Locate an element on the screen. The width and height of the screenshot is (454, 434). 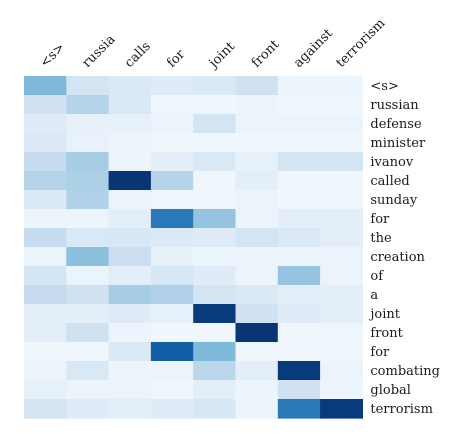
y-tick-label: defense is located at coordinates (396, 124).